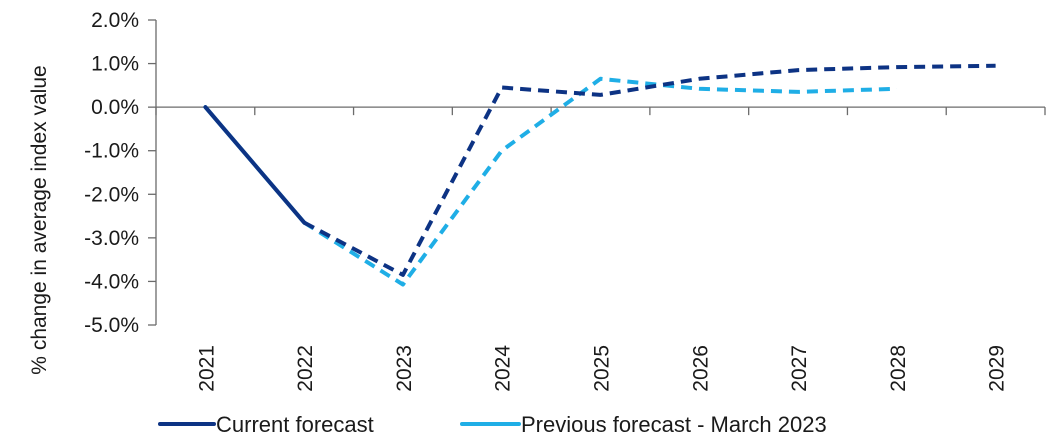 This screenshot has height=437, width=1046. I want to click on x-tick-label: 2027, so click(799, 368).